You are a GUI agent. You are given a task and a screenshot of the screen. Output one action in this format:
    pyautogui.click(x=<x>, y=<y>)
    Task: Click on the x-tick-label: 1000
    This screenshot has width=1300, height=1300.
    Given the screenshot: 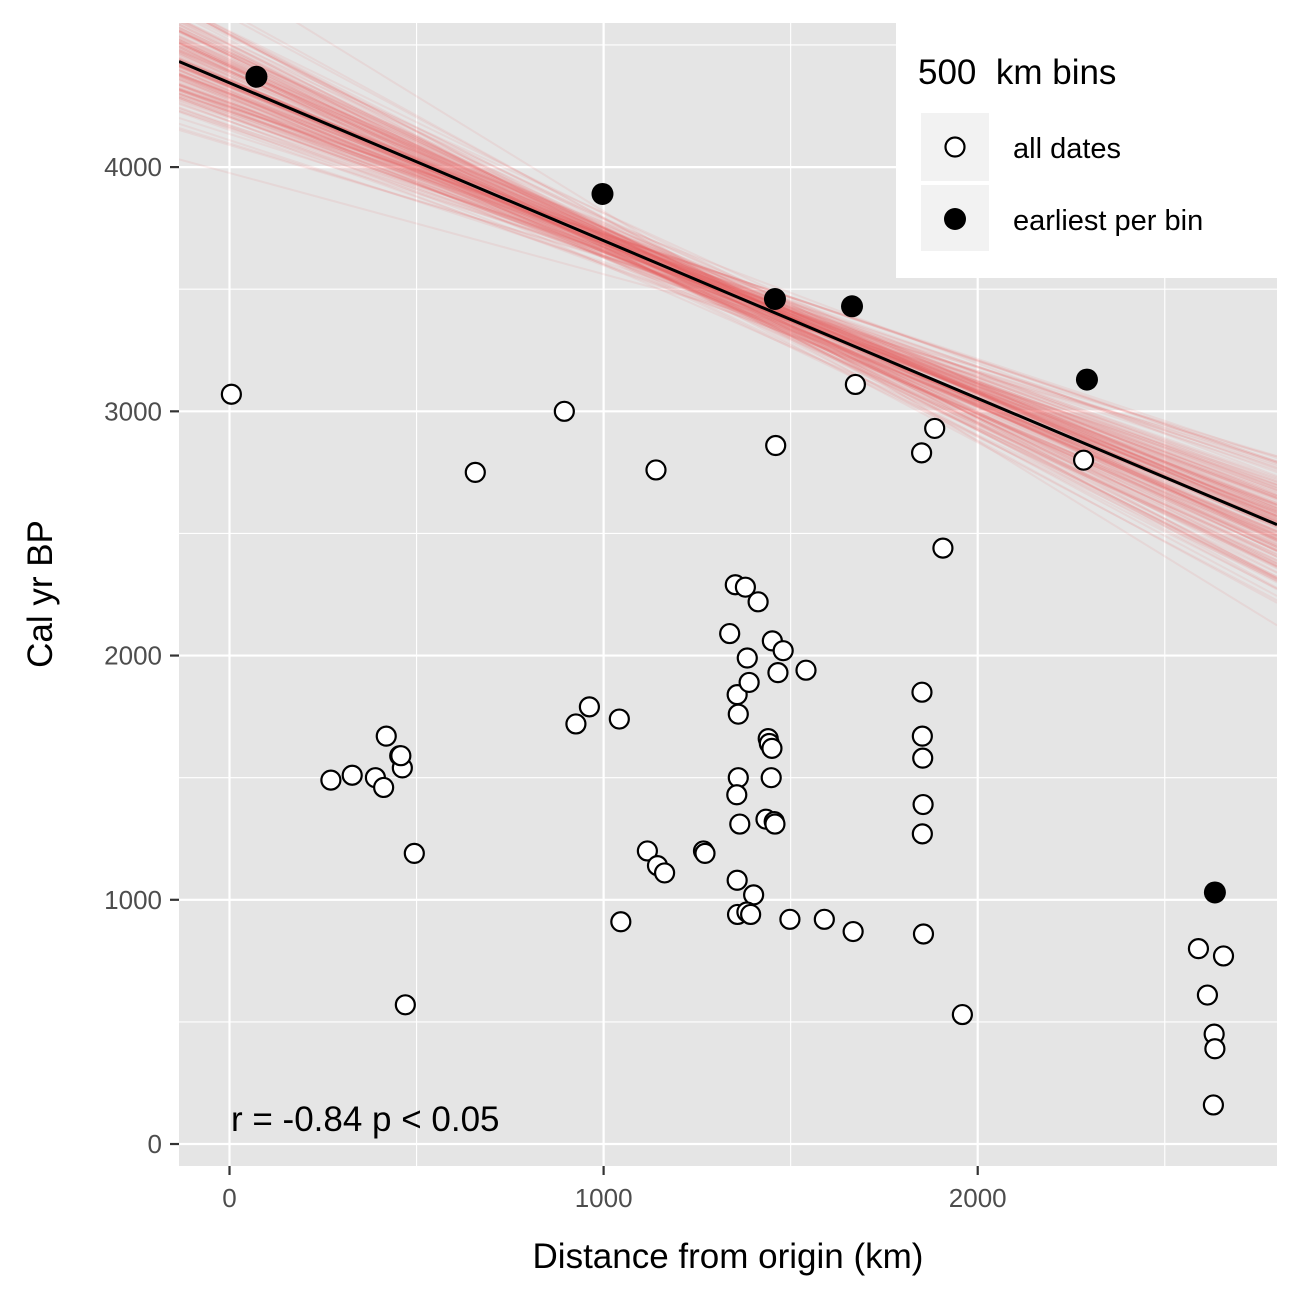 What is the action you would take?
    pyautogui.click(x=604, y=1198)
    